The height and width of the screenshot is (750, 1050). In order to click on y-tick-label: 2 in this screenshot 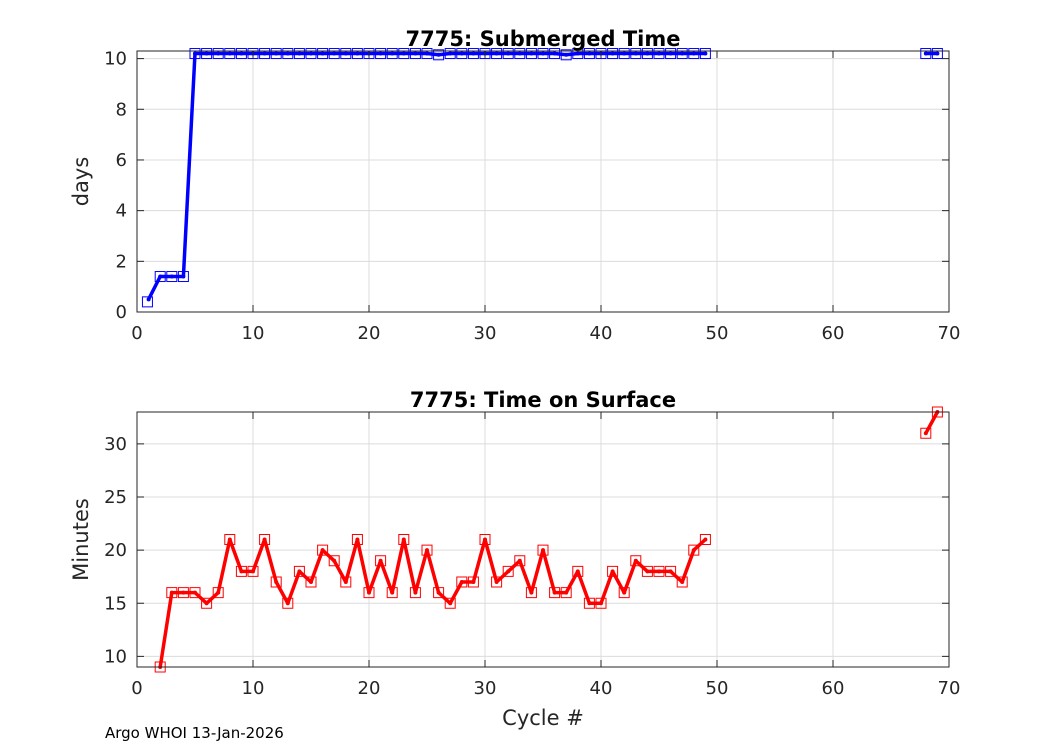, I will do `click(121, 261)`.